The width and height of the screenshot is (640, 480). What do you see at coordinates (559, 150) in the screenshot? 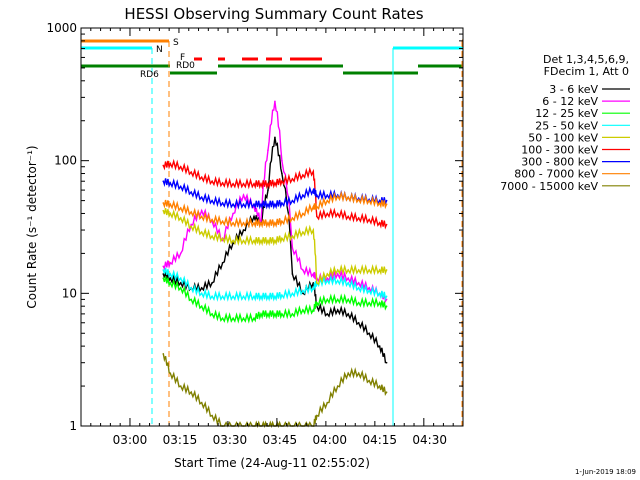
I see `legend-label: 100 - 300 keV` at bounding box center [559, 150].